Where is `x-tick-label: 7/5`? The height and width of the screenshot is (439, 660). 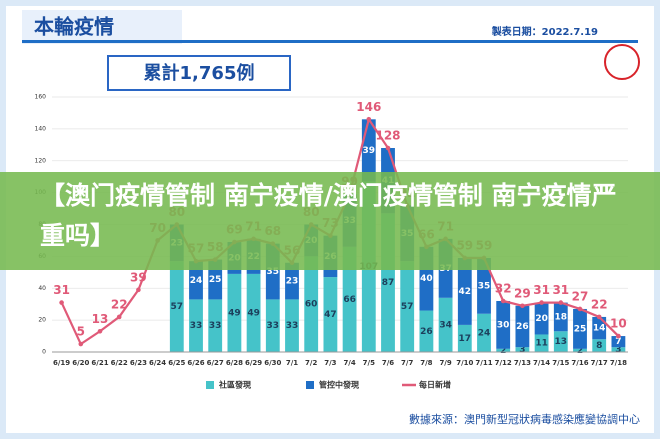 x-tick-label: 7/5 is located at coordinates (369, 363).